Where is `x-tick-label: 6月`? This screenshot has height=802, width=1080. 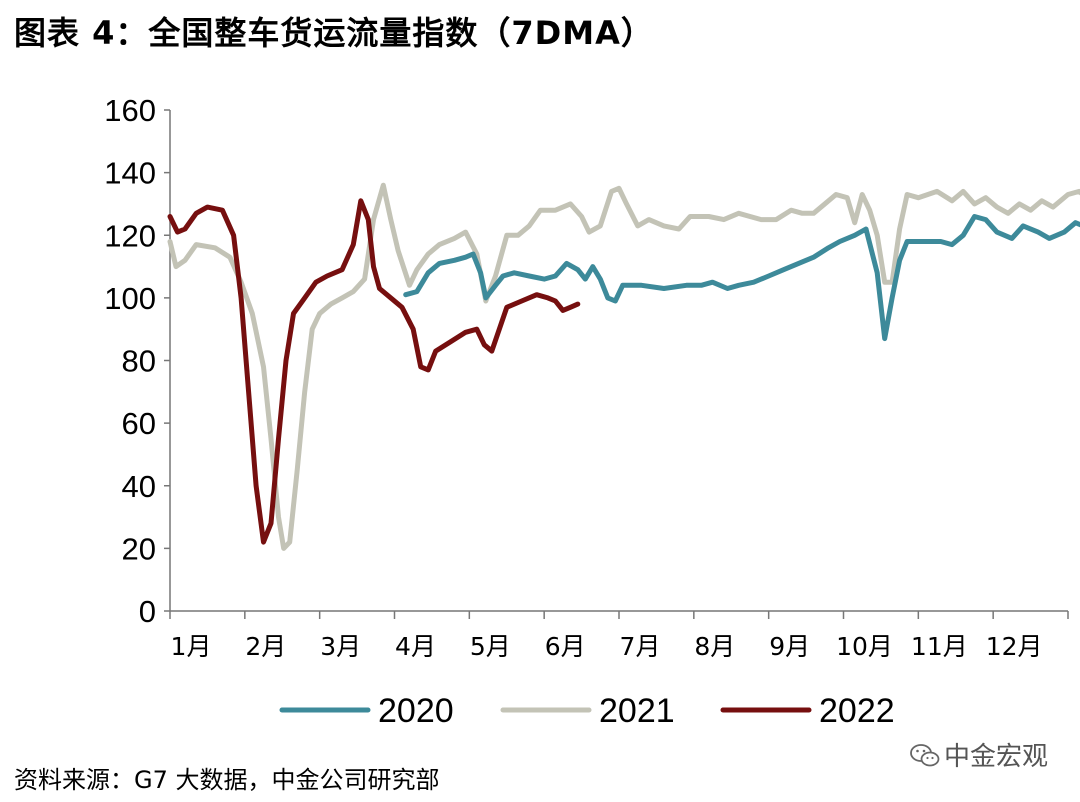
x-tick-label: 6月 is located at coordinates (565, 646).